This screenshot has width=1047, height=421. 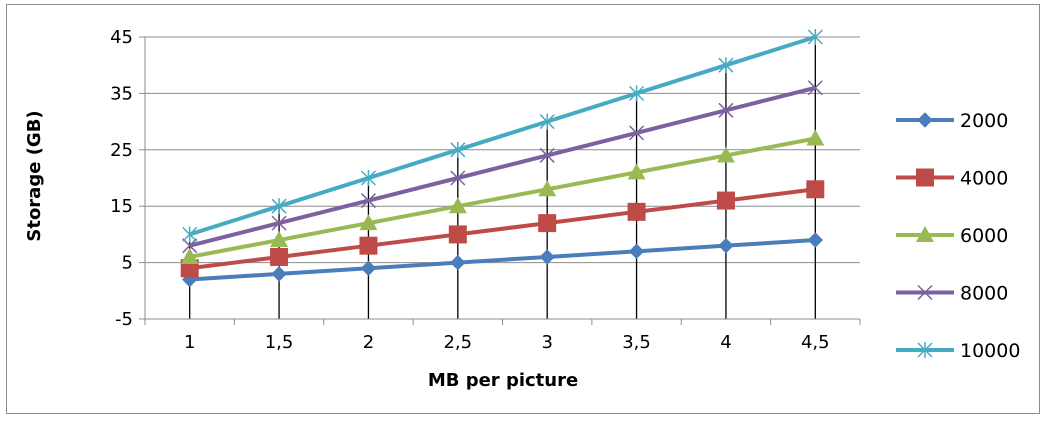 I want to click on legend-label-6000: 6000, so click(x=984, y=236).